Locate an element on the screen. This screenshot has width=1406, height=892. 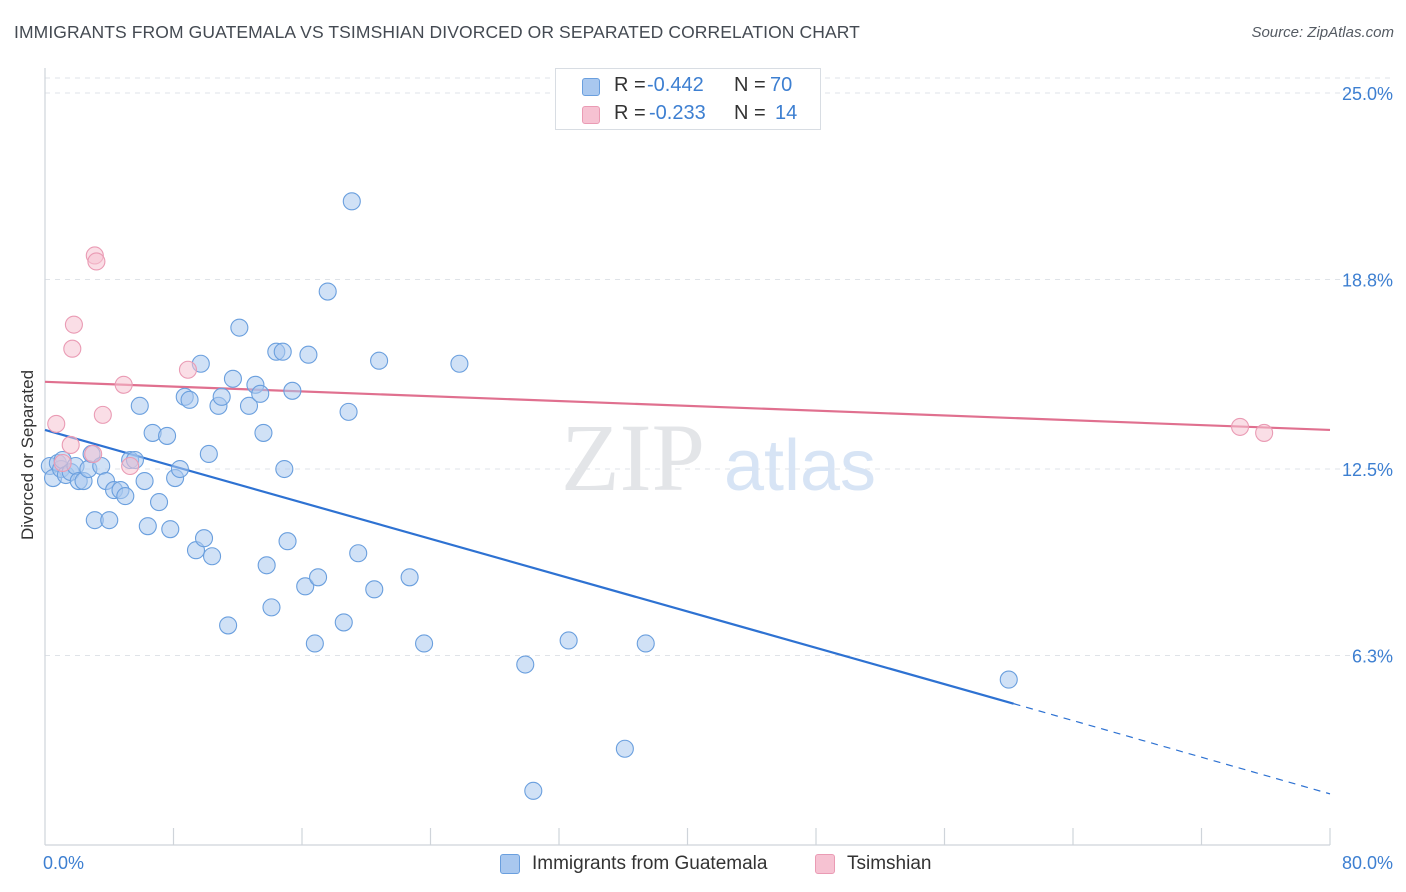
legend-row-guatemala: R = -0.442 N = 70 is located at coordinates (688, 86).